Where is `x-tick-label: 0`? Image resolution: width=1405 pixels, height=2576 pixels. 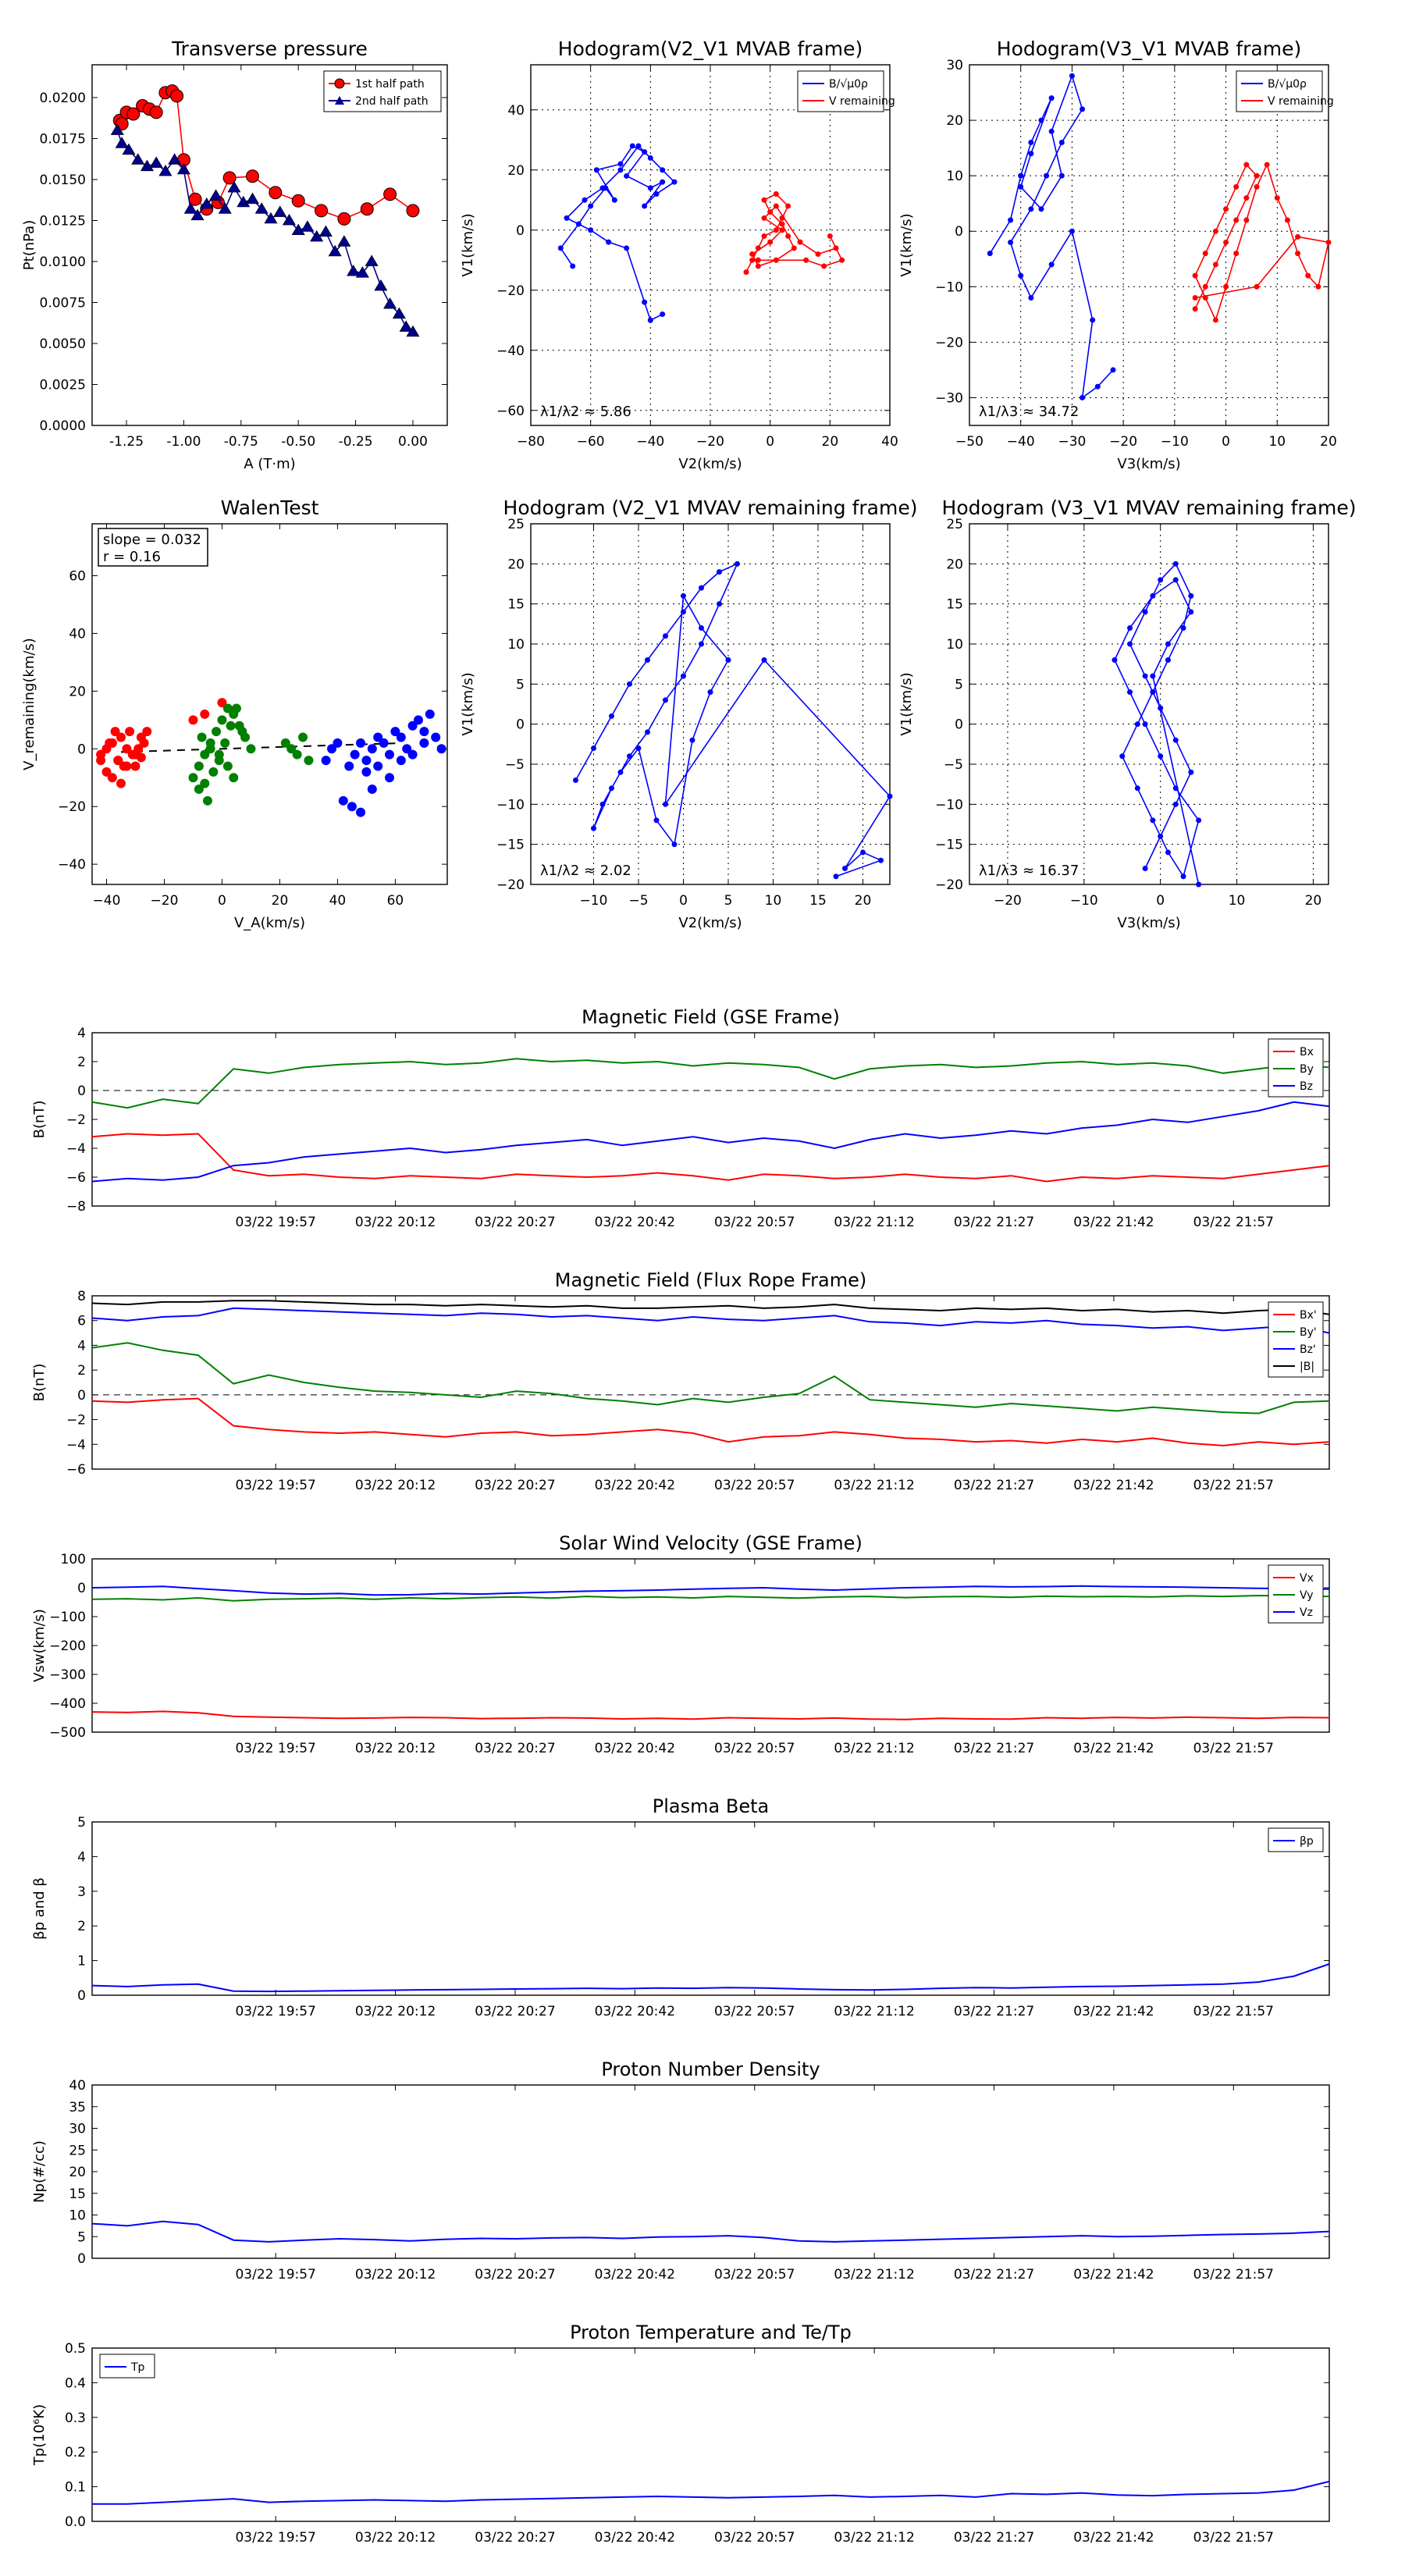 x-tick-label: 0 is located at coordinates (1226, 442).